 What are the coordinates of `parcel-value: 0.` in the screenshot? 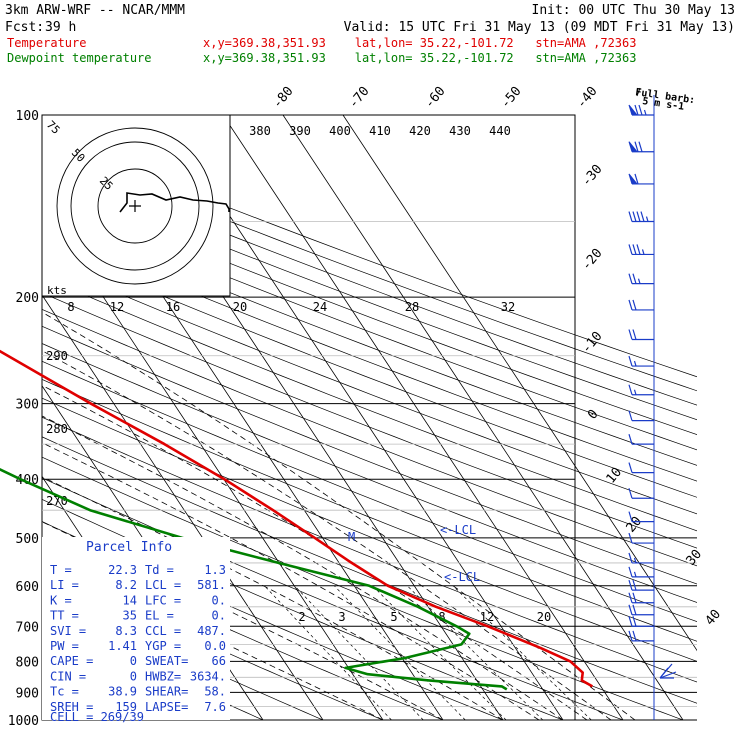 It's located at (219, 600).